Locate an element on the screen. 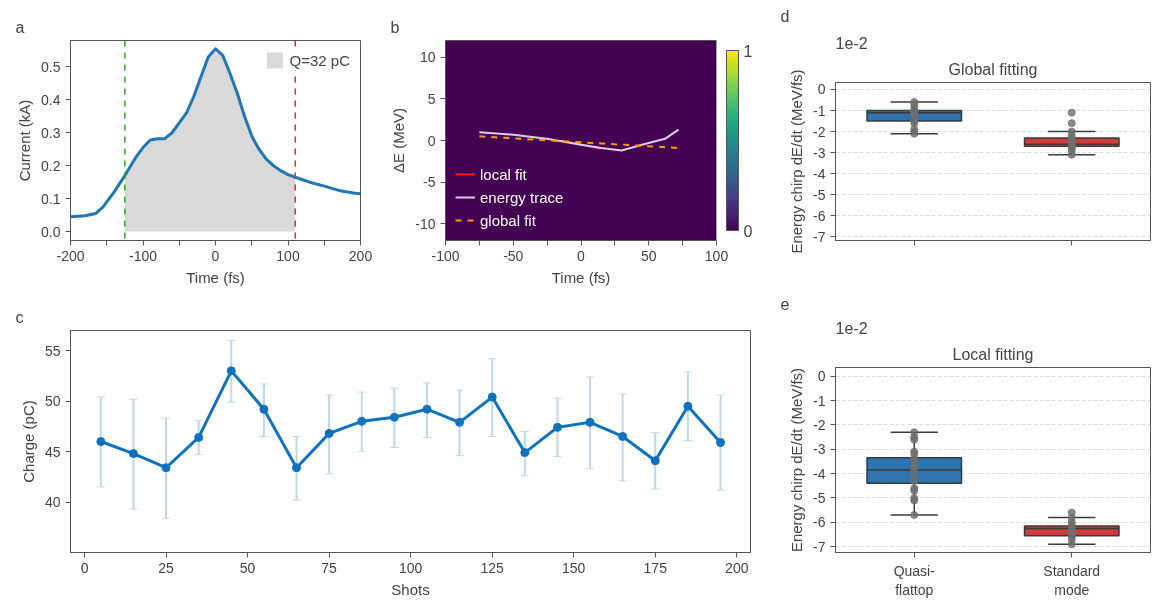 Image resolution: width=1167 pixels, height=607 pixels. chart-title: Global fitting is located at coordinates (993, 69).